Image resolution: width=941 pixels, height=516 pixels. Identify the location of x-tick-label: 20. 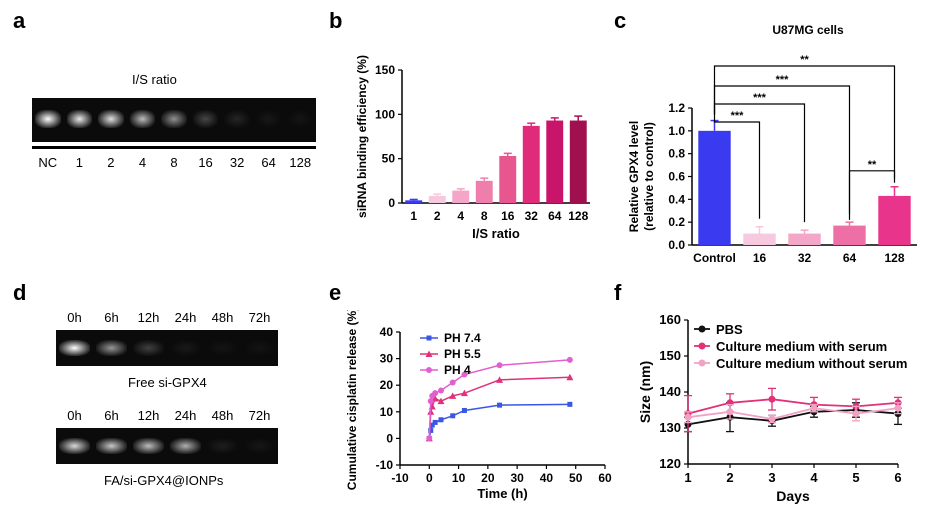
(488, 478).